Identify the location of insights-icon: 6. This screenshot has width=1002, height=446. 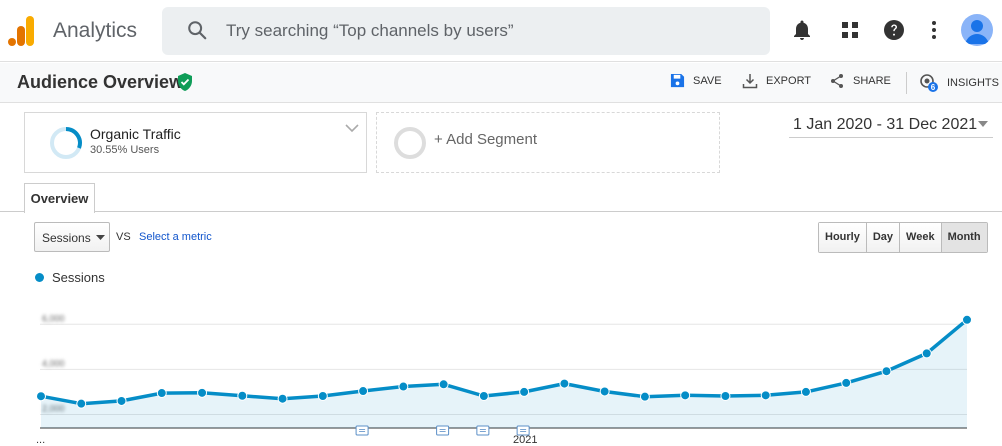
(929, 83).